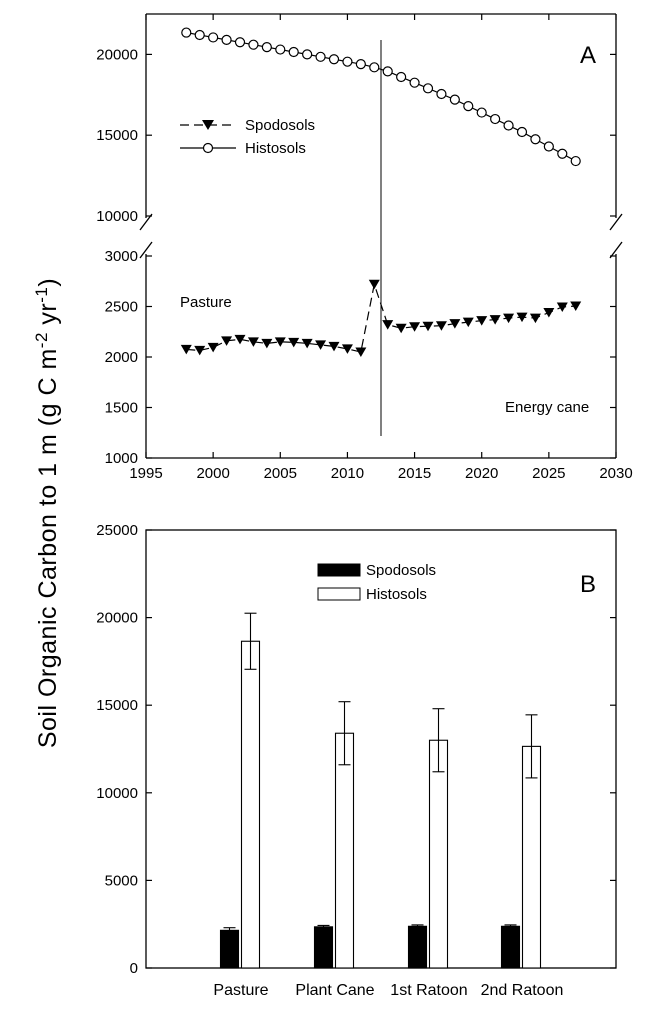 Image resolution: width=648 pixels, height=1012 pixels. I want to click on y-axis-label-mid: yr, so click(48, 317).